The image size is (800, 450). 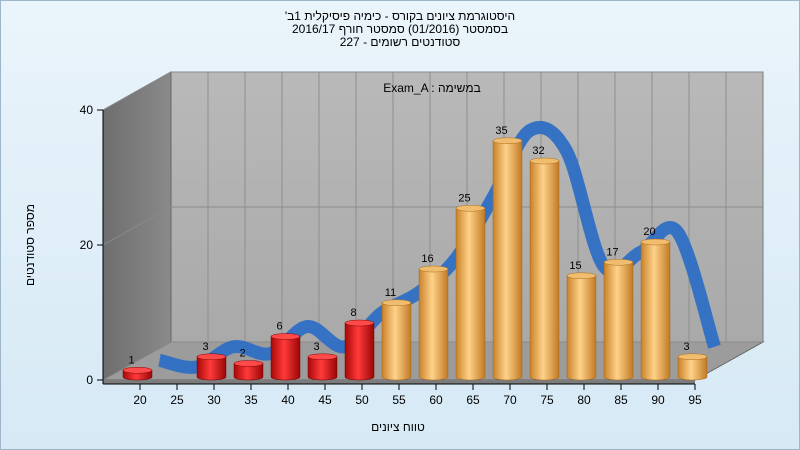 I want to click on y-tick-label: 20, so click(x=87, y=245).